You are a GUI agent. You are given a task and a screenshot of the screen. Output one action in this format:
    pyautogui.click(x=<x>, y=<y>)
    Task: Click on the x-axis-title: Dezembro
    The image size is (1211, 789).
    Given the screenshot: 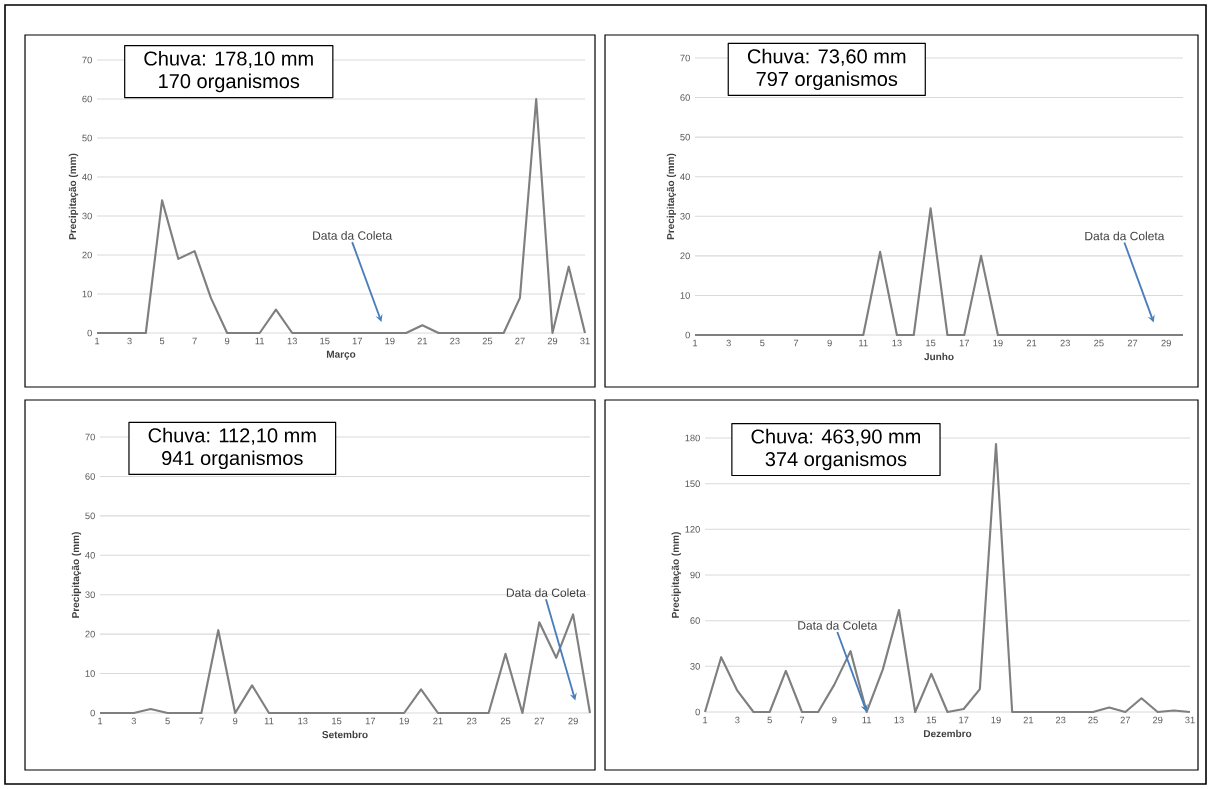 What is the action you would take?
    pyautogui.click(x=948, y=733)
    